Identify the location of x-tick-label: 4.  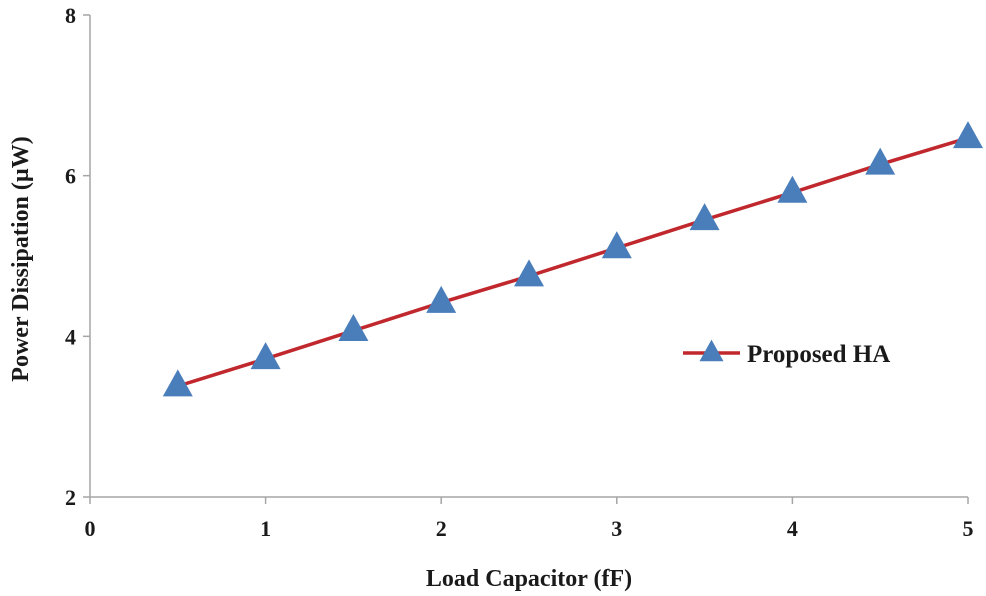
(792, 528).